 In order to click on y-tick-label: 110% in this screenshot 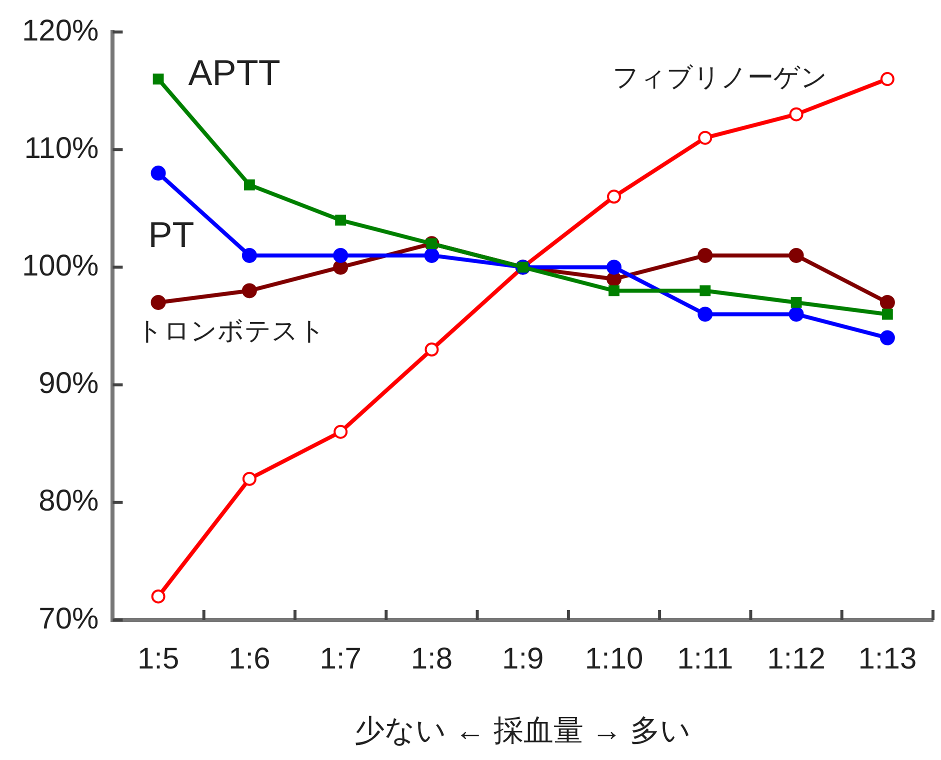, I will do `click(61, 148)`.